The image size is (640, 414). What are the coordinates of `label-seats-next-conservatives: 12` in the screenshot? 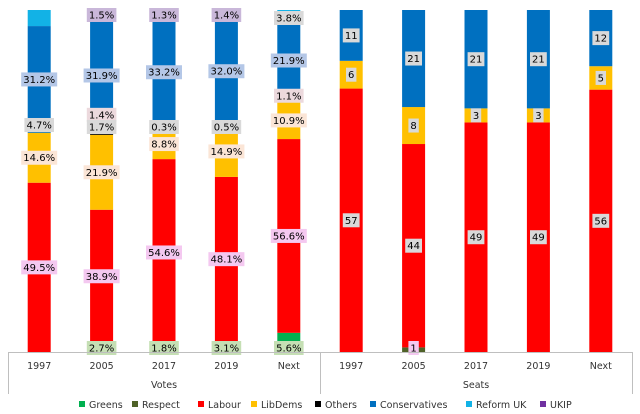 It's located at (600, 39).